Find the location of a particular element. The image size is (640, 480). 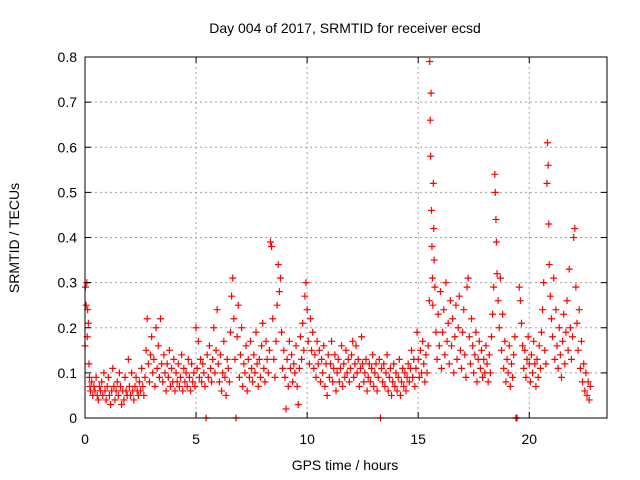

y-tick-label: 0.8 is located at coordinates (68, 57).